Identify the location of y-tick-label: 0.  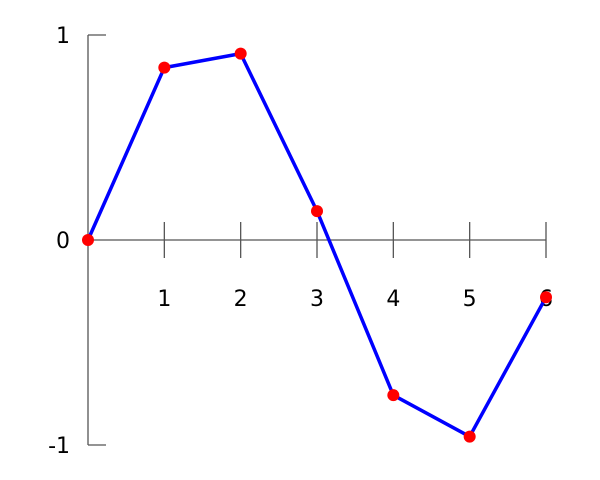
(63, 241).